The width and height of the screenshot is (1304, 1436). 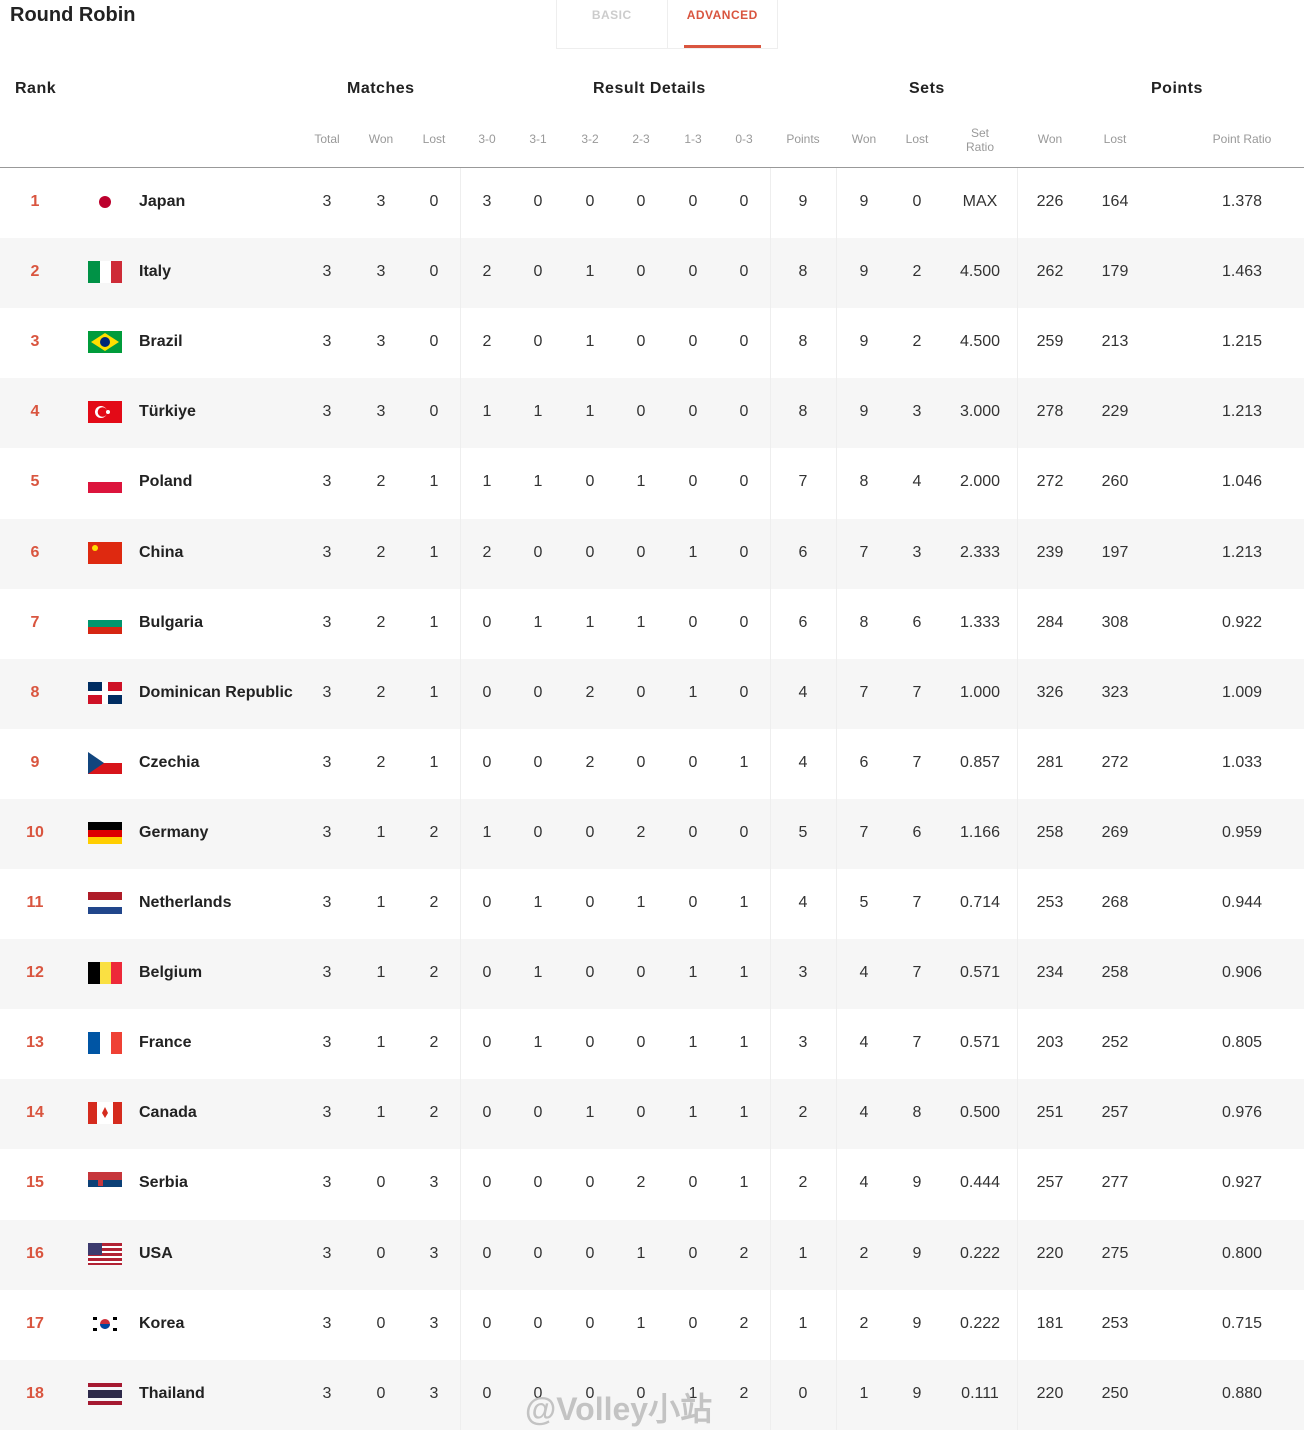 I want to click on cell-3-0: 2, so click(x=487, y=552).